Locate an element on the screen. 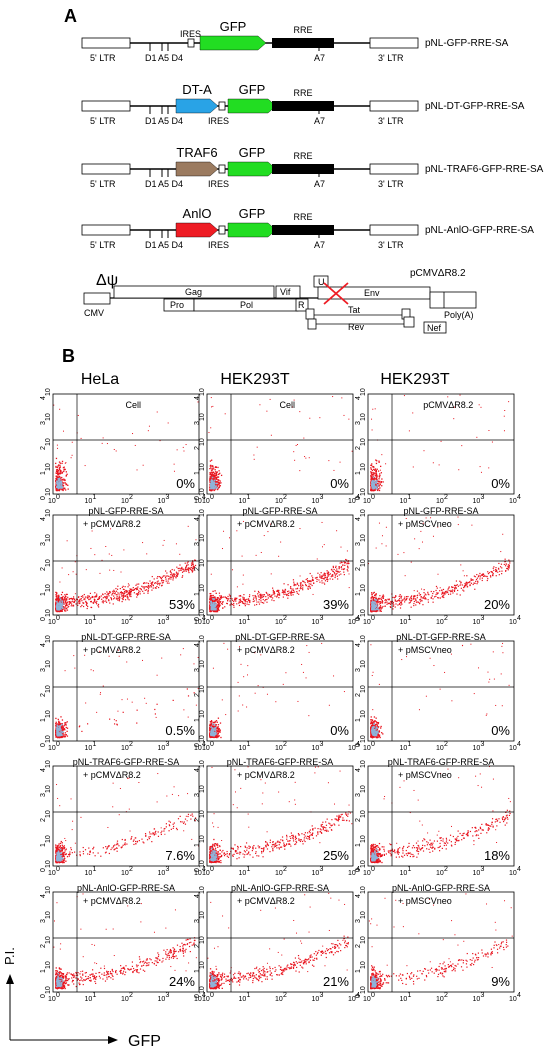  y-tick-exponent: 0 is located at coordinates (197, 498).